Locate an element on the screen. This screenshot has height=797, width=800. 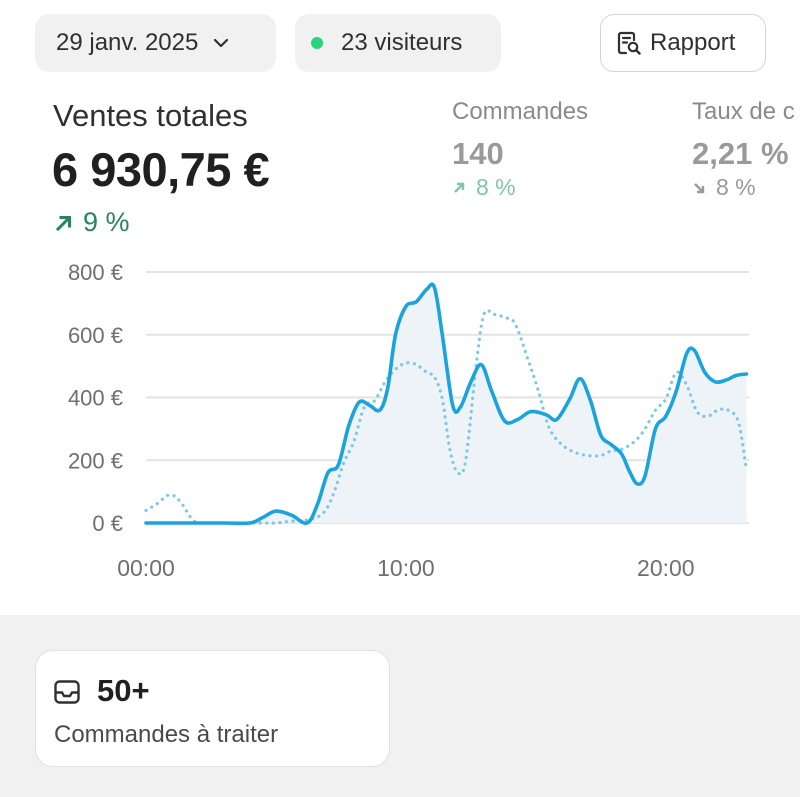
conversion-title: Taux de c is located at coordinates (743, 111).